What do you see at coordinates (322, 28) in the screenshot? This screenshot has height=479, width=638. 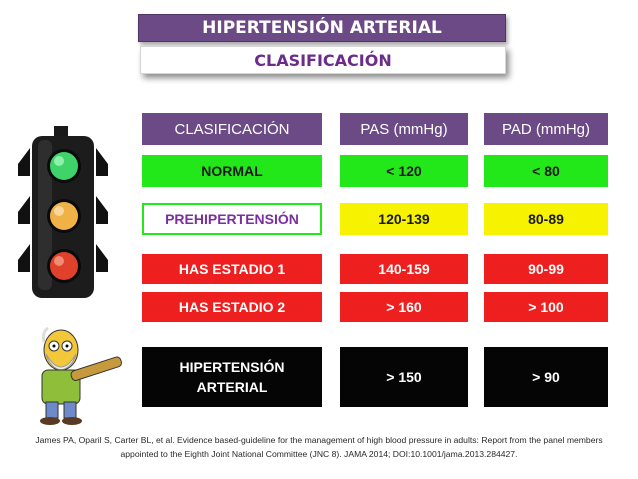 I see `slide-title: HIPERTENSIÓN ARTERIAL` at bounding box center [322, 28].